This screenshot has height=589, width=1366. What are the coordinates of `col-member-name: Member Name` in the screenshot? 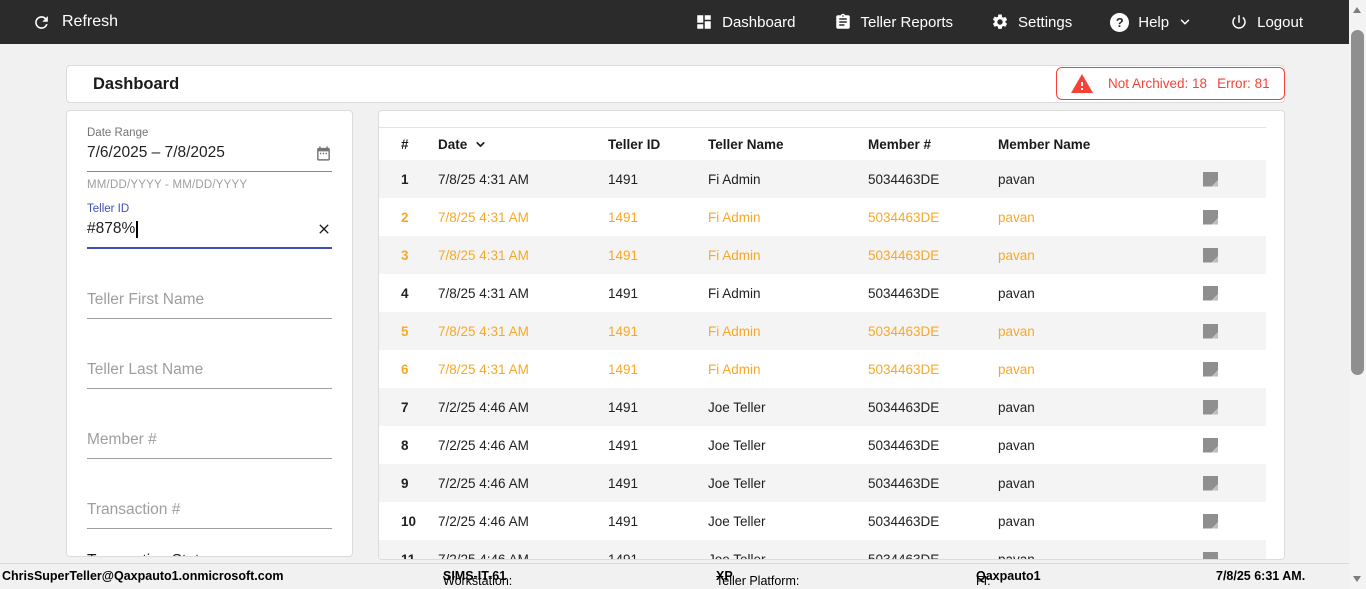 It's located at (1044, 144).